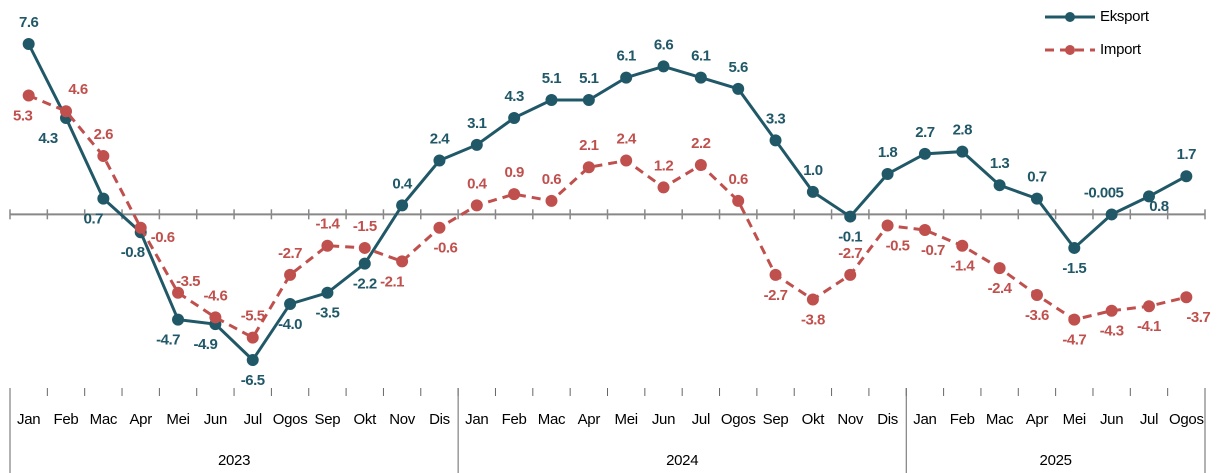 This screenshot has height=473, width=1219. Describe the element at coordinates (1104, 192) in the screenshot. I see `data-label: -0.005` at that location.